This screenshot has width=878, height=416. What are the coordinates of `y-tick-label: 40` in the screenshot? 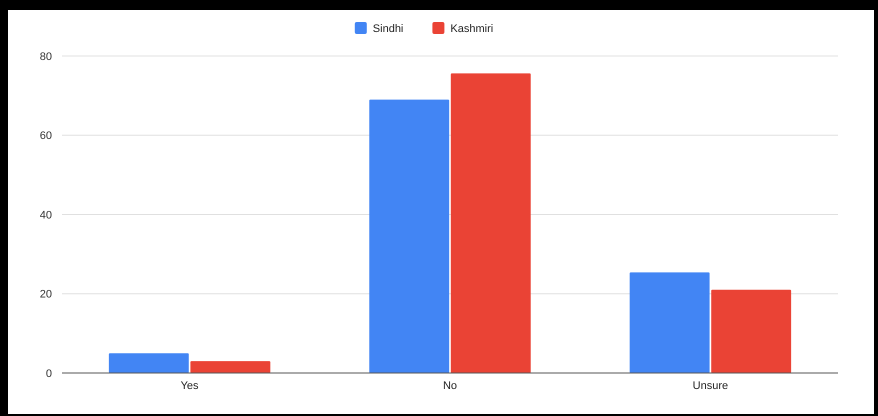 It's located at (46, 215).